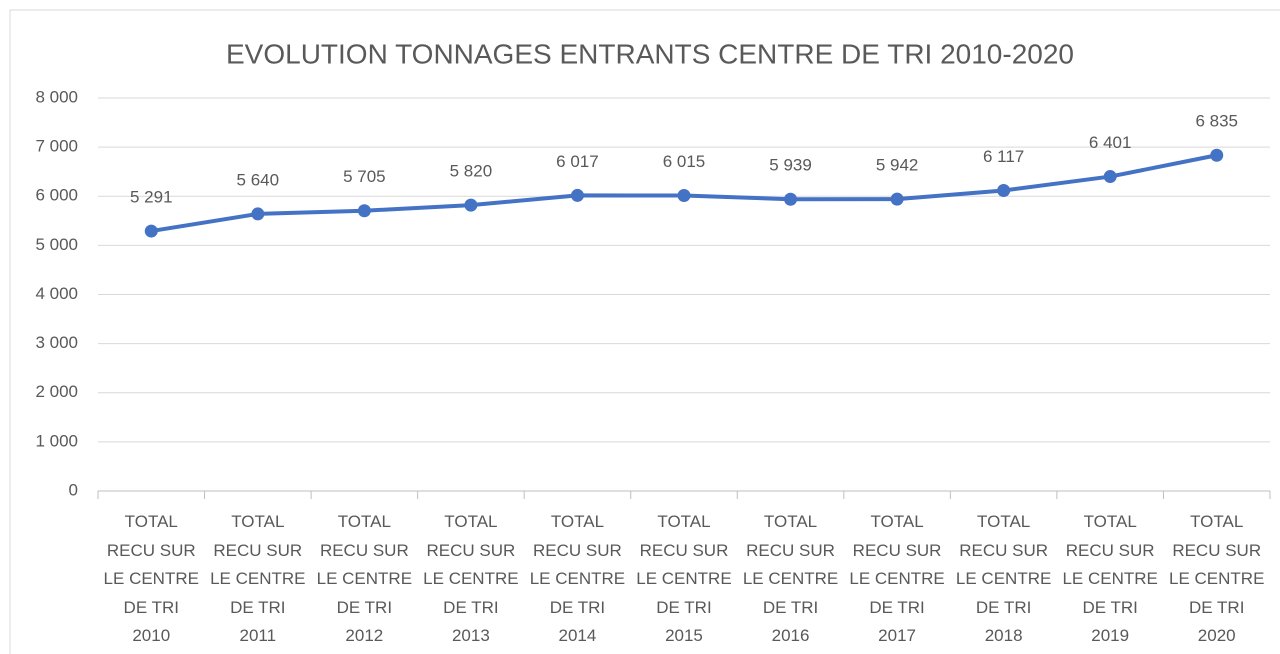  I want to click on x-tick-label: TOTAL RECU SUR LE CENTRE DE TRI 2014, so click(577, 578).